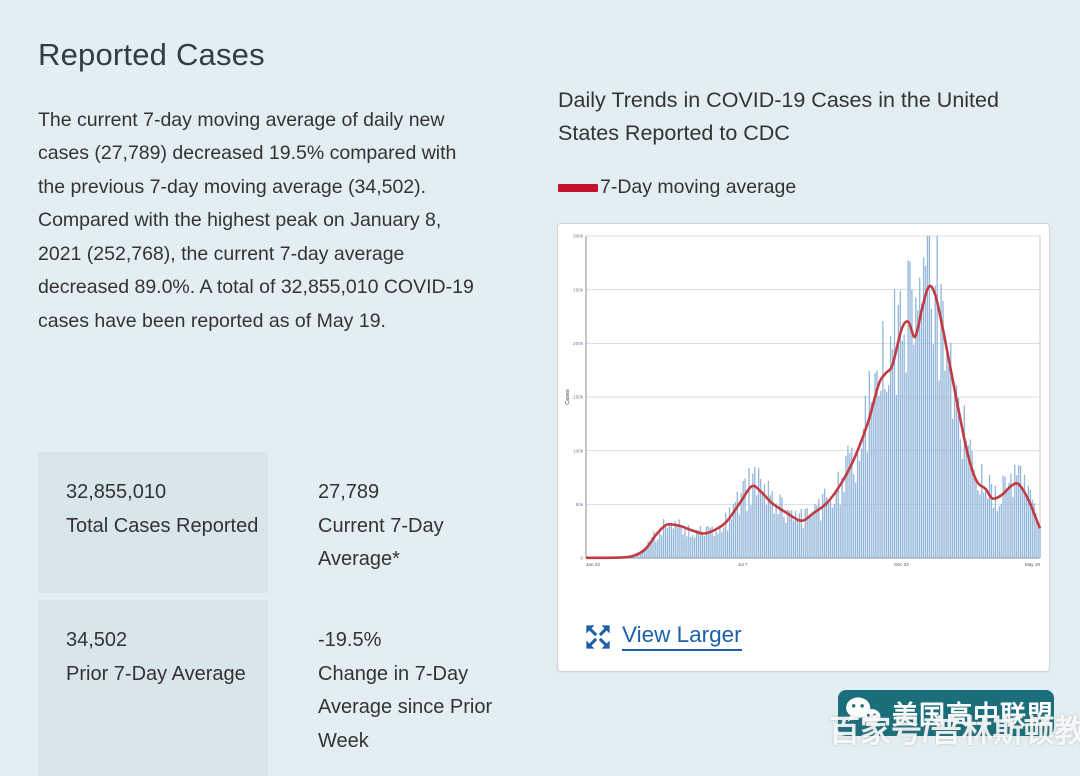 Image resolution: width=1080 pixels, height=776 pixels. I want to click on svg-text: 50k, so click(580, 504).